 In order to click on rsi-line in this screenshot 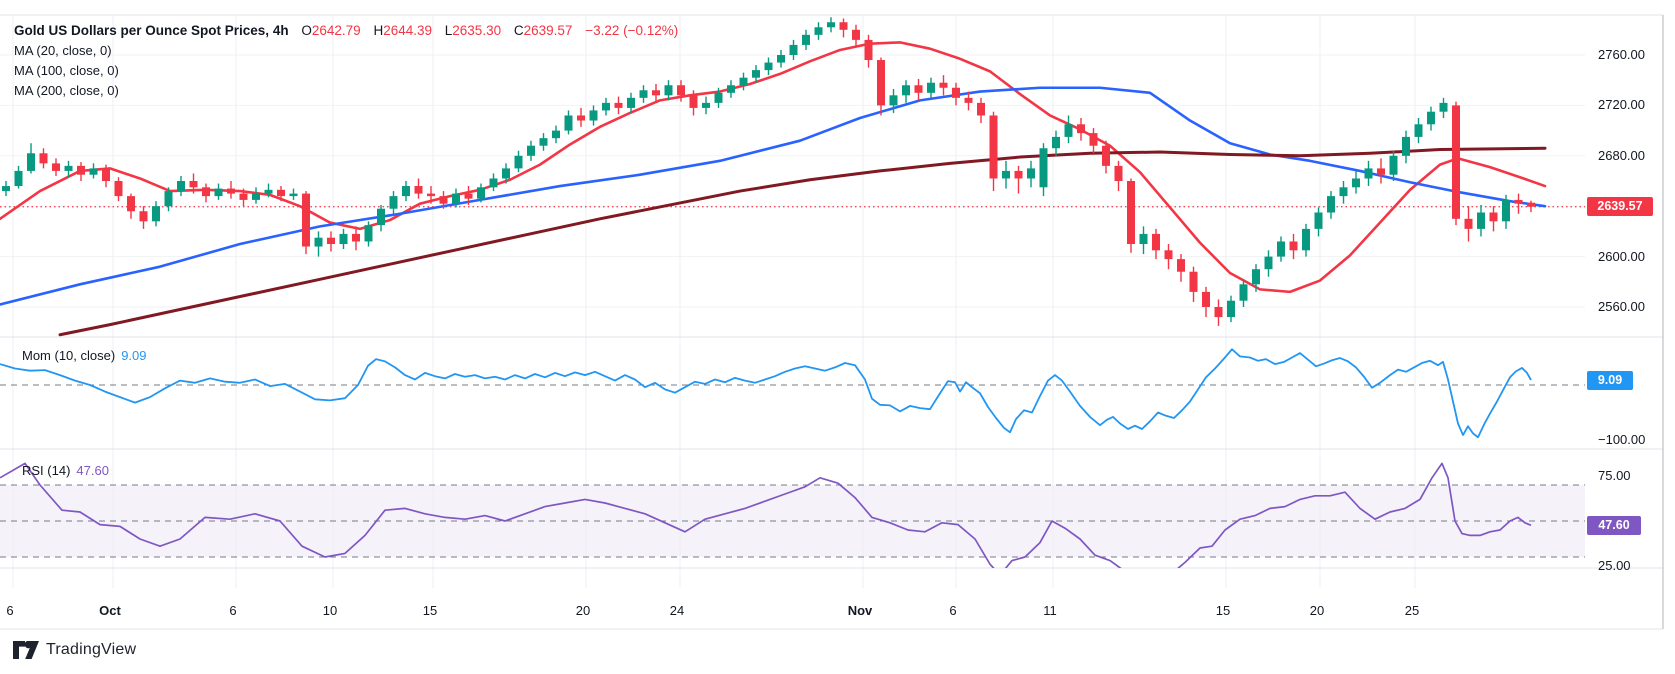, I will do `click(766, 515)`.